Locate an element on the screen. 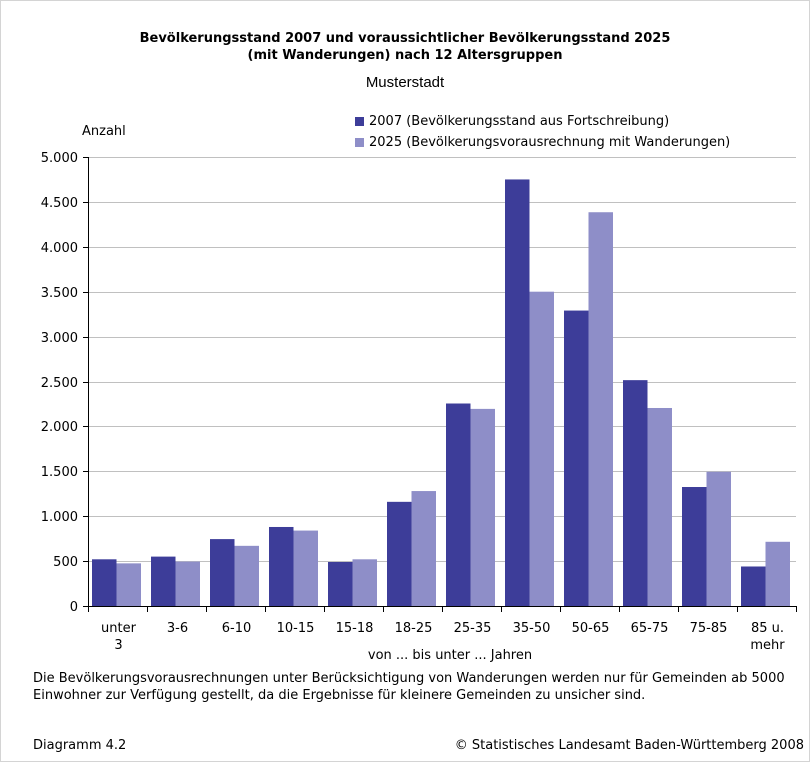 Image resolution: width=810 pixels, height=762 pixels. y-tick-label: 3.500 is located at coordinates (59, 293).